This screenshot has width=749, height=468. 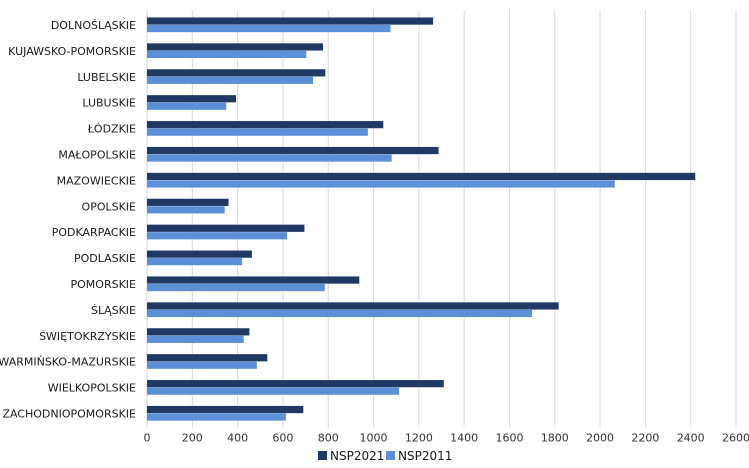 What do you see at coordinates (374, 437) in the screenshot?
I see `x-tick-label: 1000` at bounding box center [374, 437].